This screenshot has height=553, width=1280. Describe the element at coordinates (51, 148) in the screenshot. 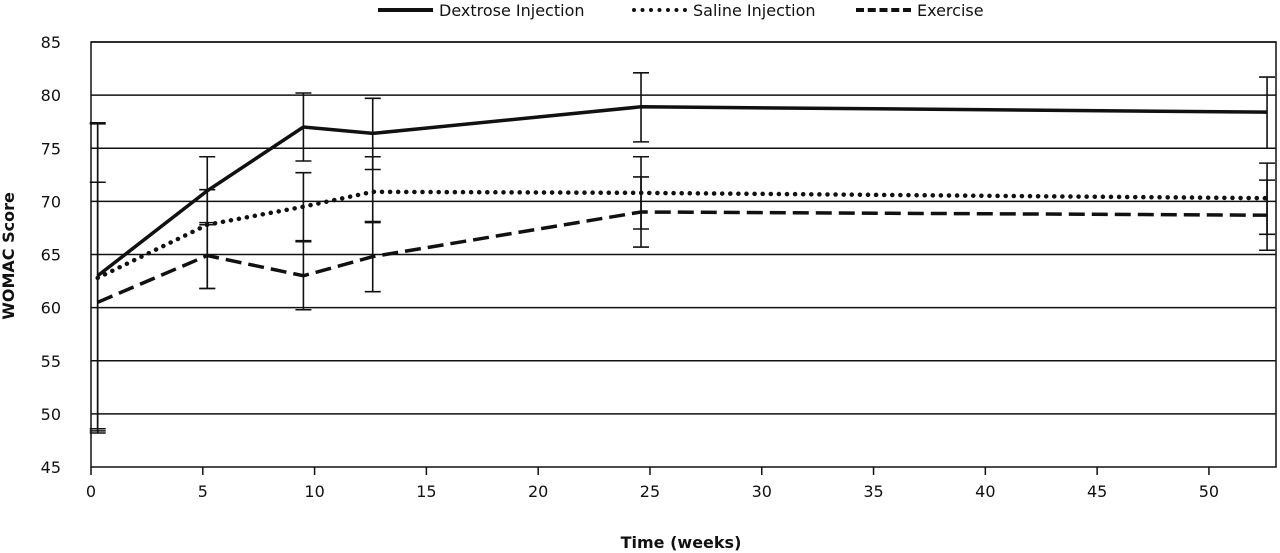

I see `y-tick-label: 75` at that location.